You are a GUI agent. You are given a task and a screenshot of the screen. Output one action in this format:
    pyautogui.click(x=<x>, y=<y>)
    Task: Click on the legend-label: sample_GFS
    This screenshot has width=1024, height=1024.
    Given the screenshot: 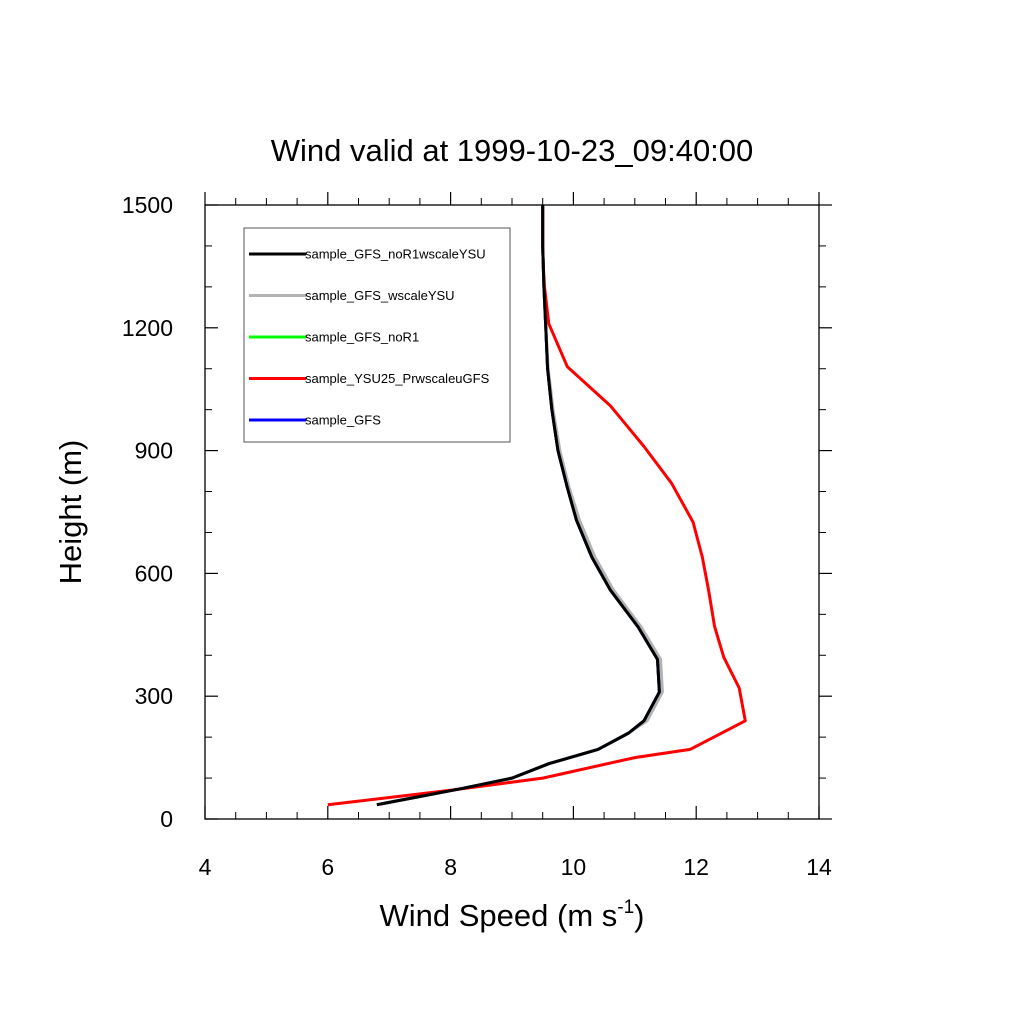 What is the action you would take?
    pyautogui.click(x=343, y=420)
    